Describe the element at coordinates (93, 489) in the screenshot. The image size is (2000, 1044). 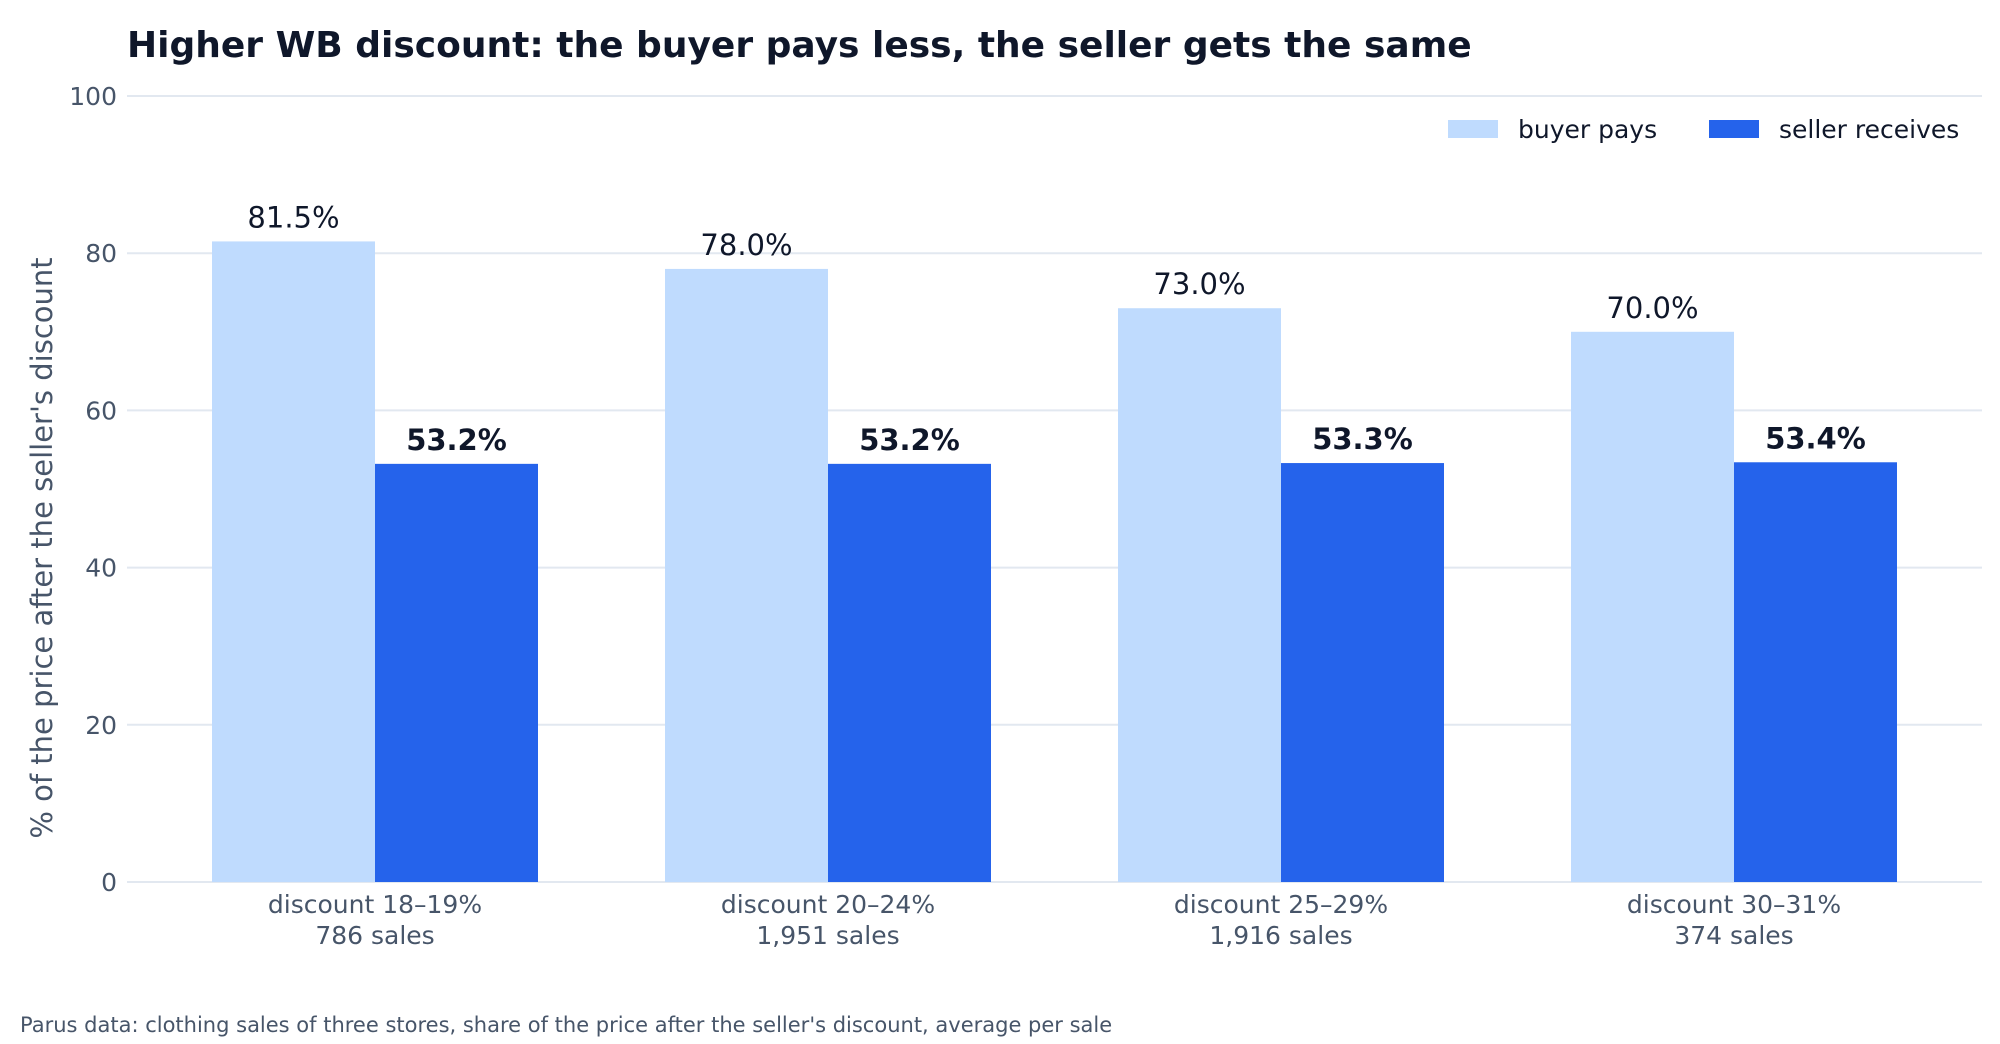
I see `y-axis-ticks: 0 20 40 60 80 100` at that location.